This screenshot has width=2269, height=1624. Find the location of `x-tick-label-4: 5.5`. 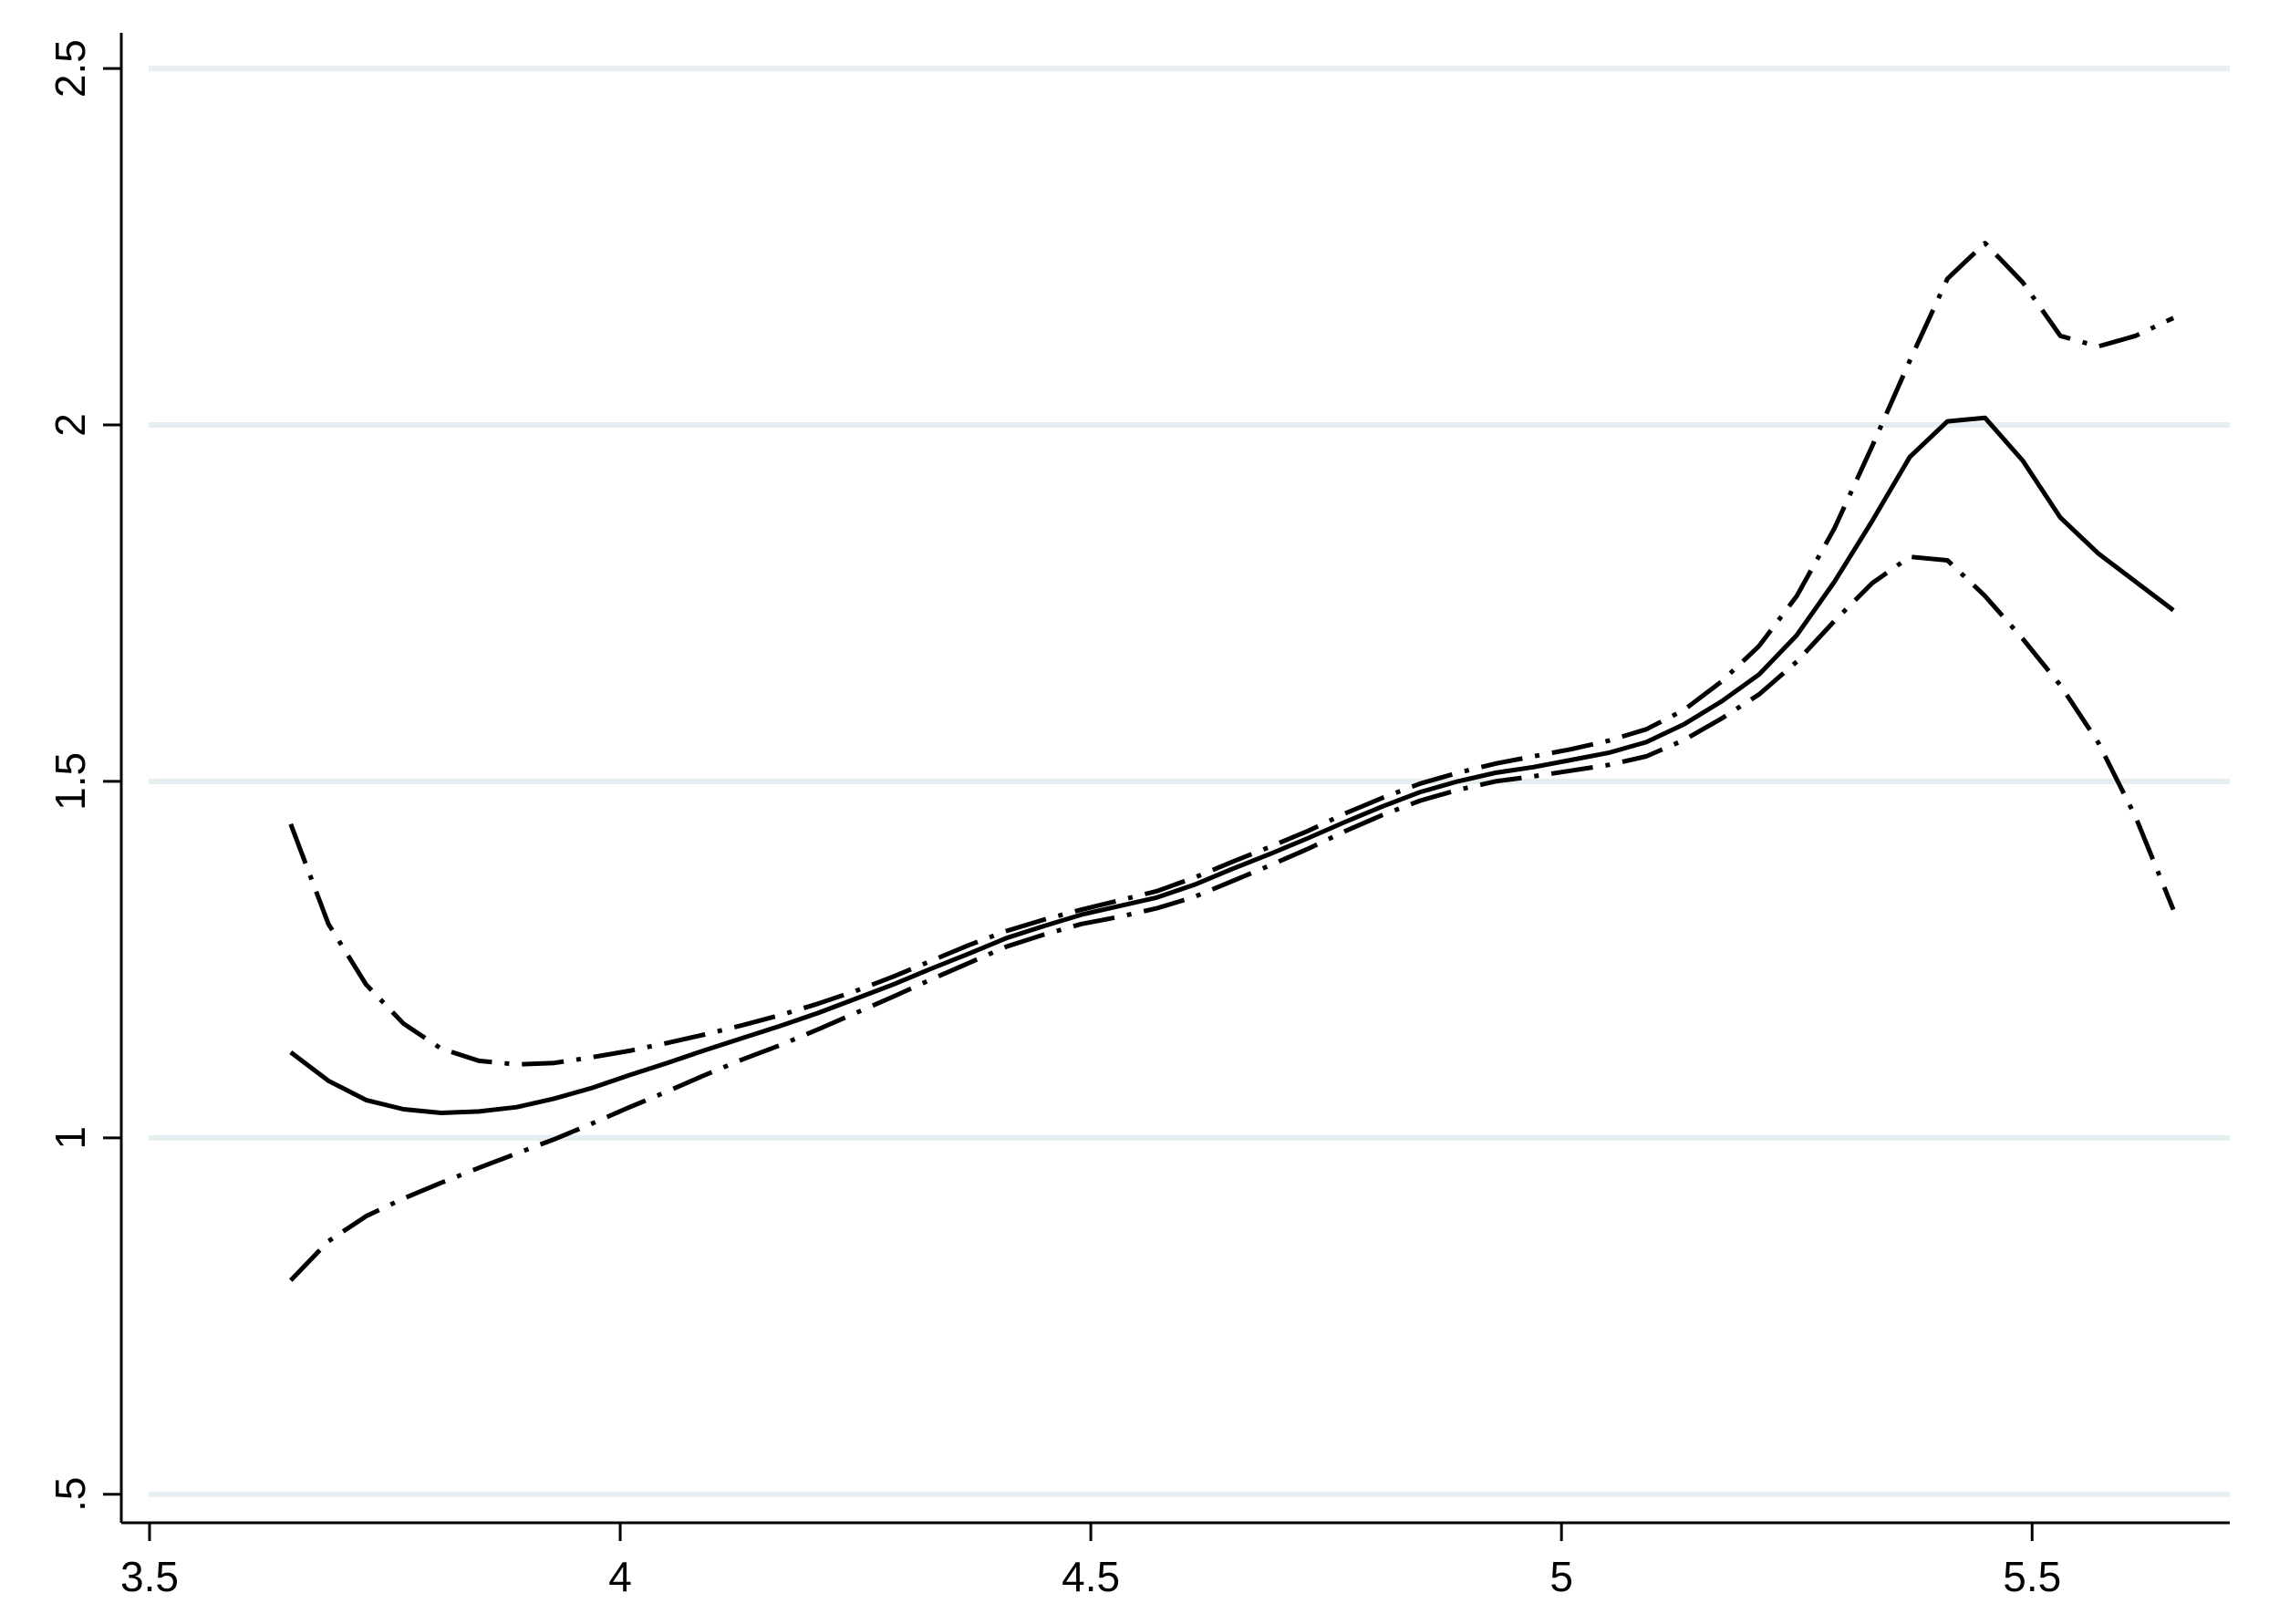

x-tick-label-4: 5.5 is located at coordinates (2032, 1577).